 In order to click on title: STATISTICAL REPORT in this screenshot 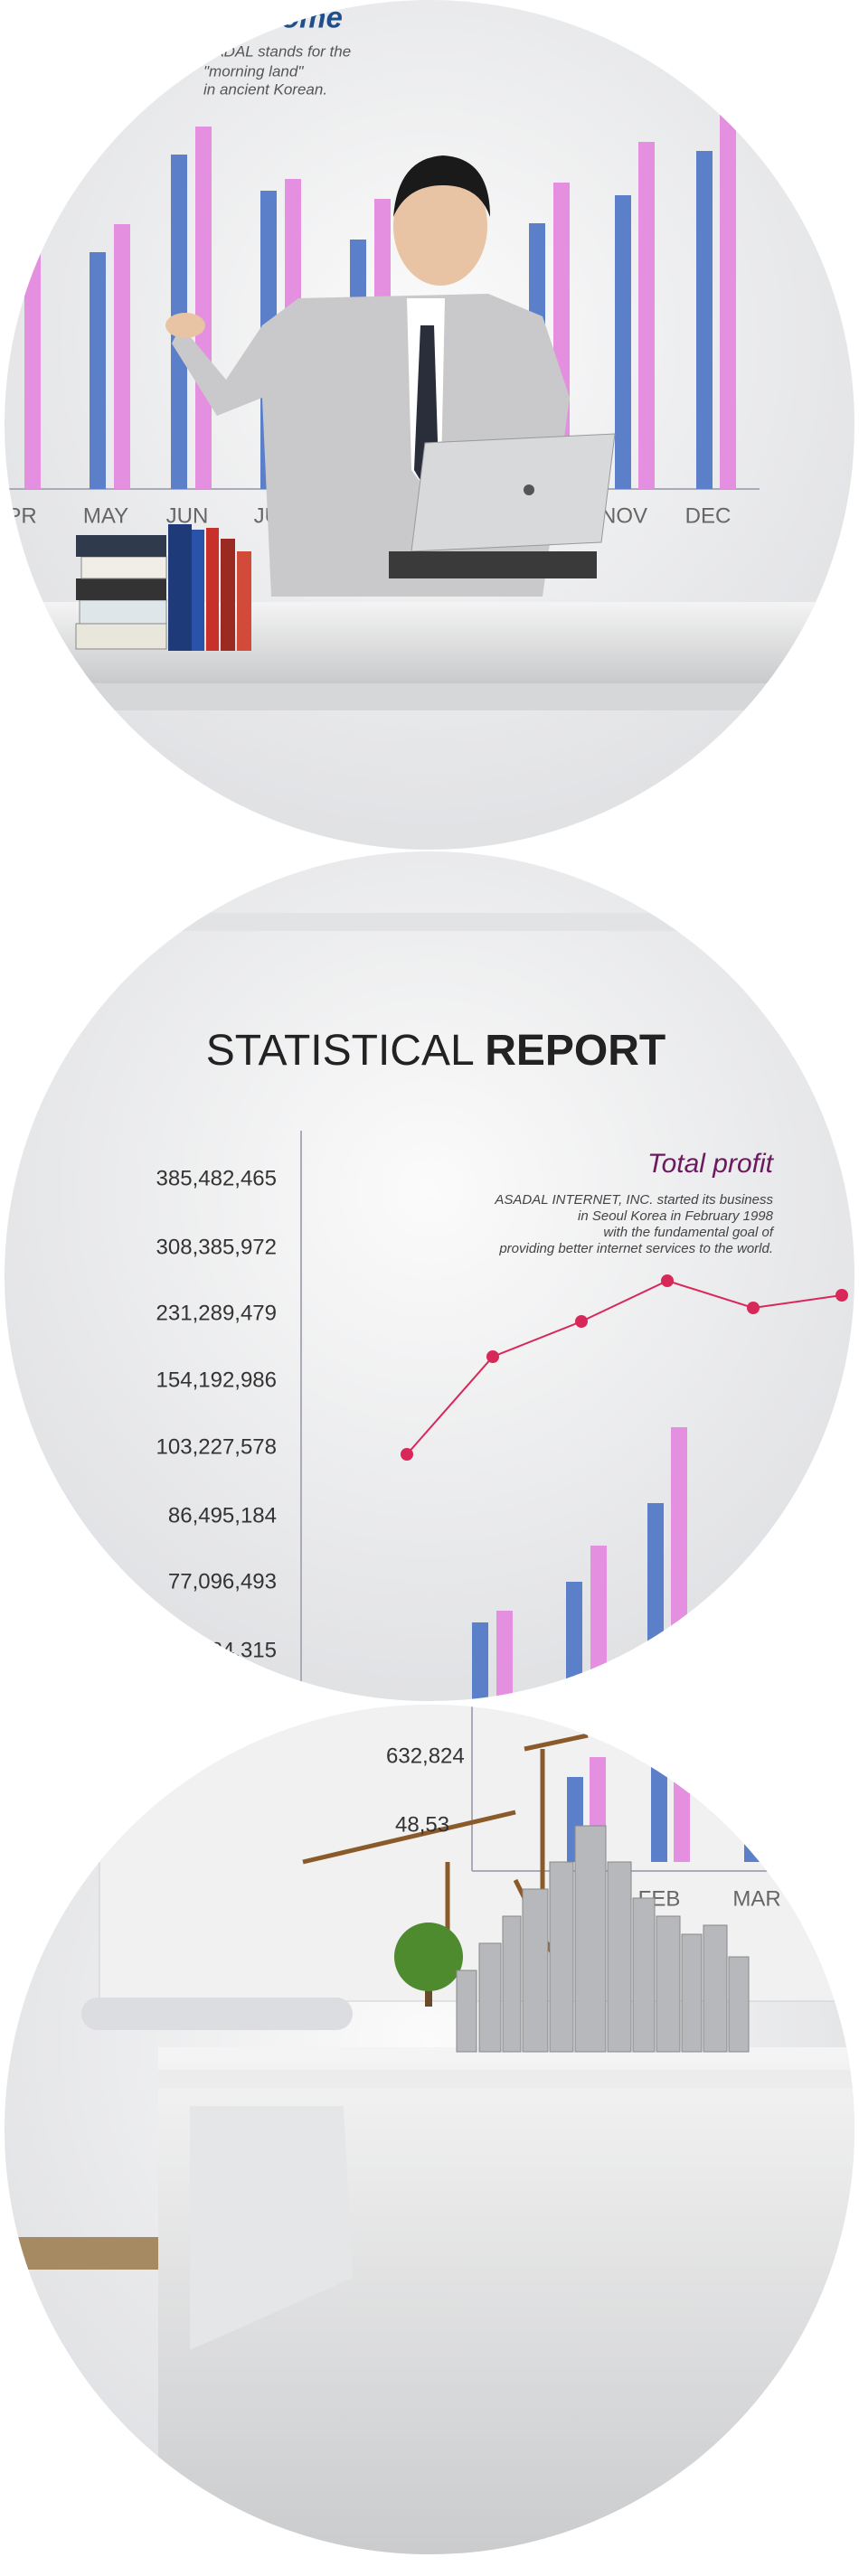, I will do `click(436, 1051)`.